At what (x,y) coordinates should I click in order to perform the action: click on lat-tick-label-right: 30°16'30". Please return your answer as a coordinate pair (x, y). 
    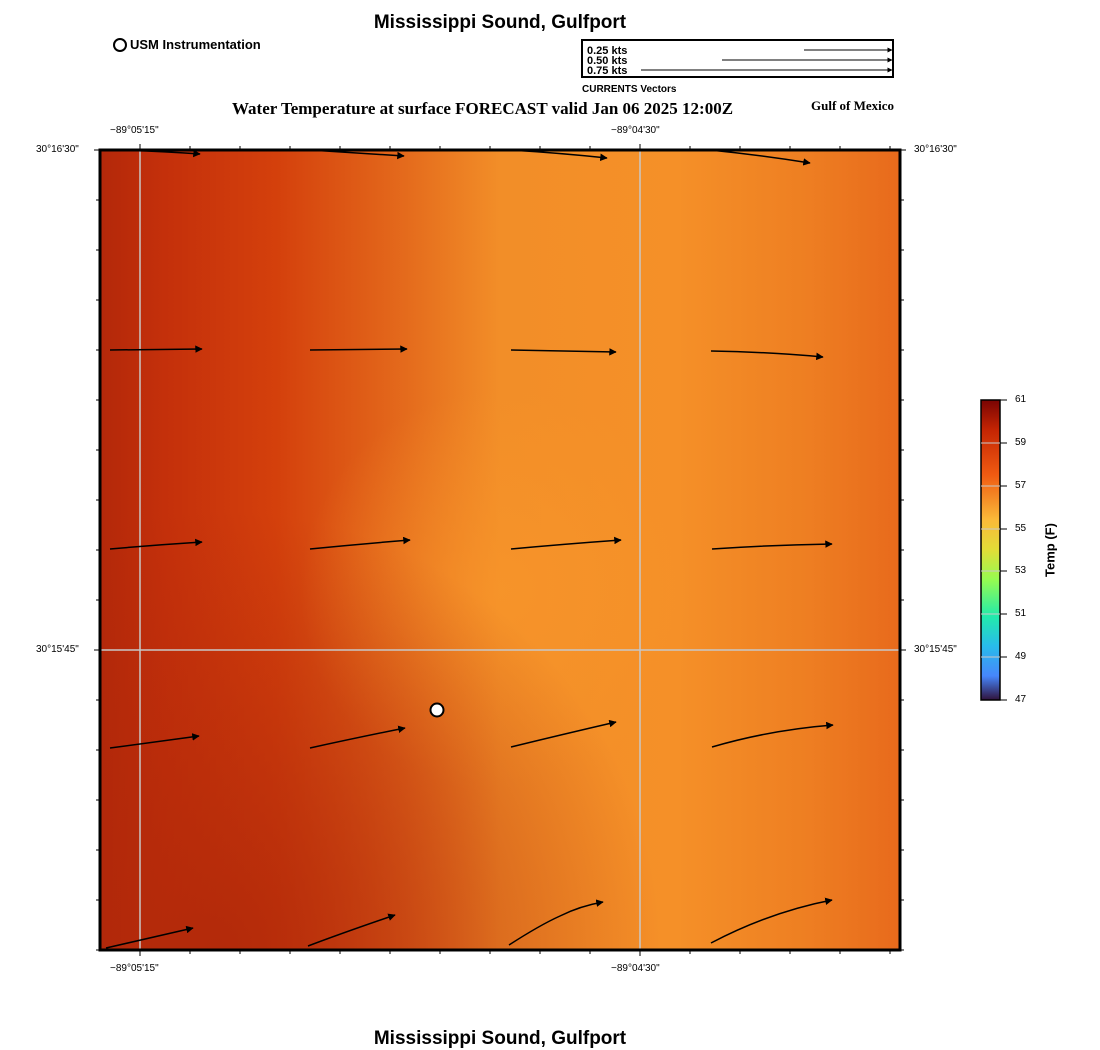
    Looking at the image, I should click on (935, 149).